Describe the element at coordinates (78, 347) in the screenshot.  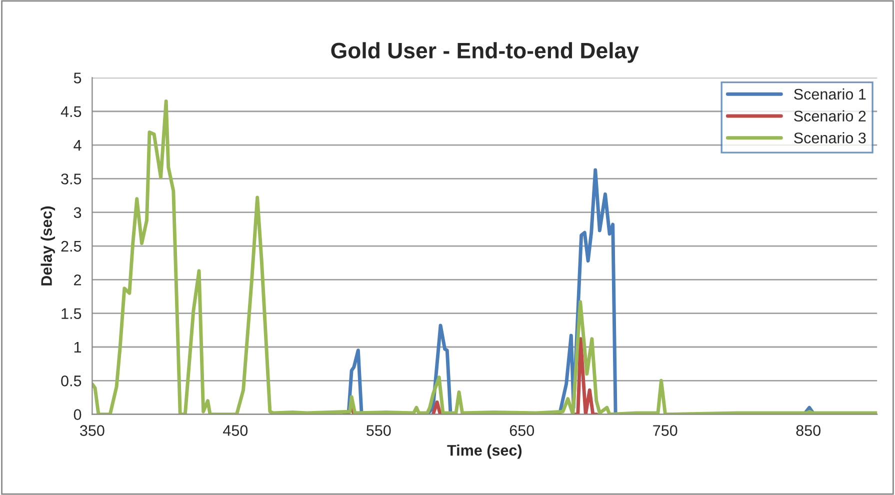
I see `y-tick-label: 1` at that location.